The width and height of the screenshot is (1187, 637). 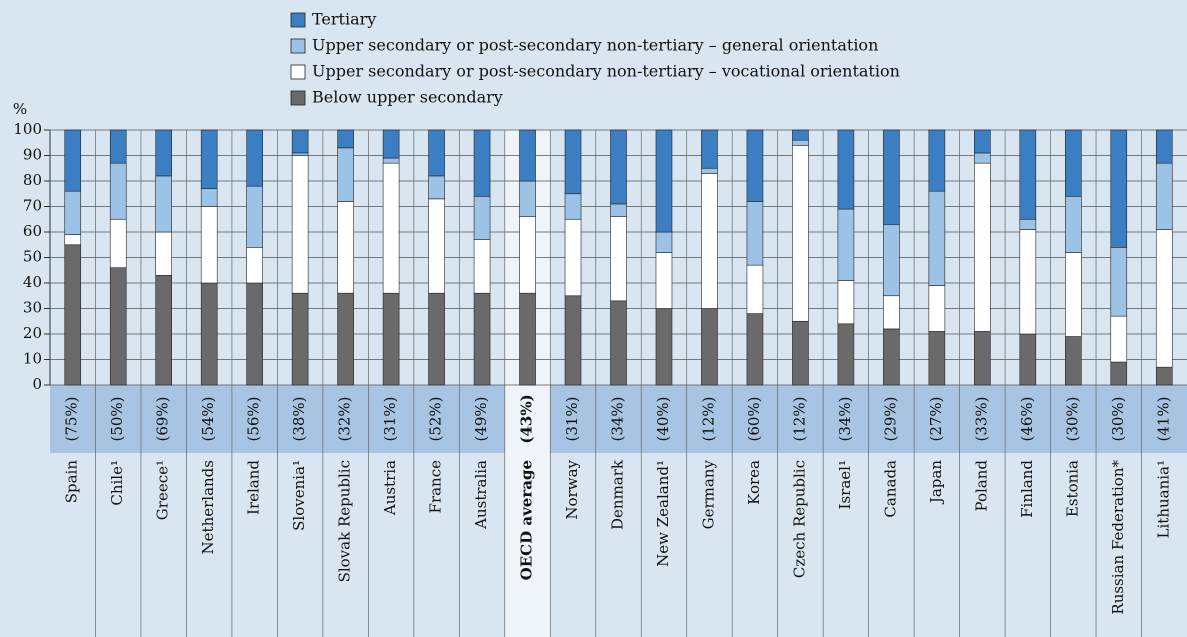 What do you see at coordinates (32, 308) in the screenshot?
I see `y-tick-label: 30` at bounding box center [32, 308].